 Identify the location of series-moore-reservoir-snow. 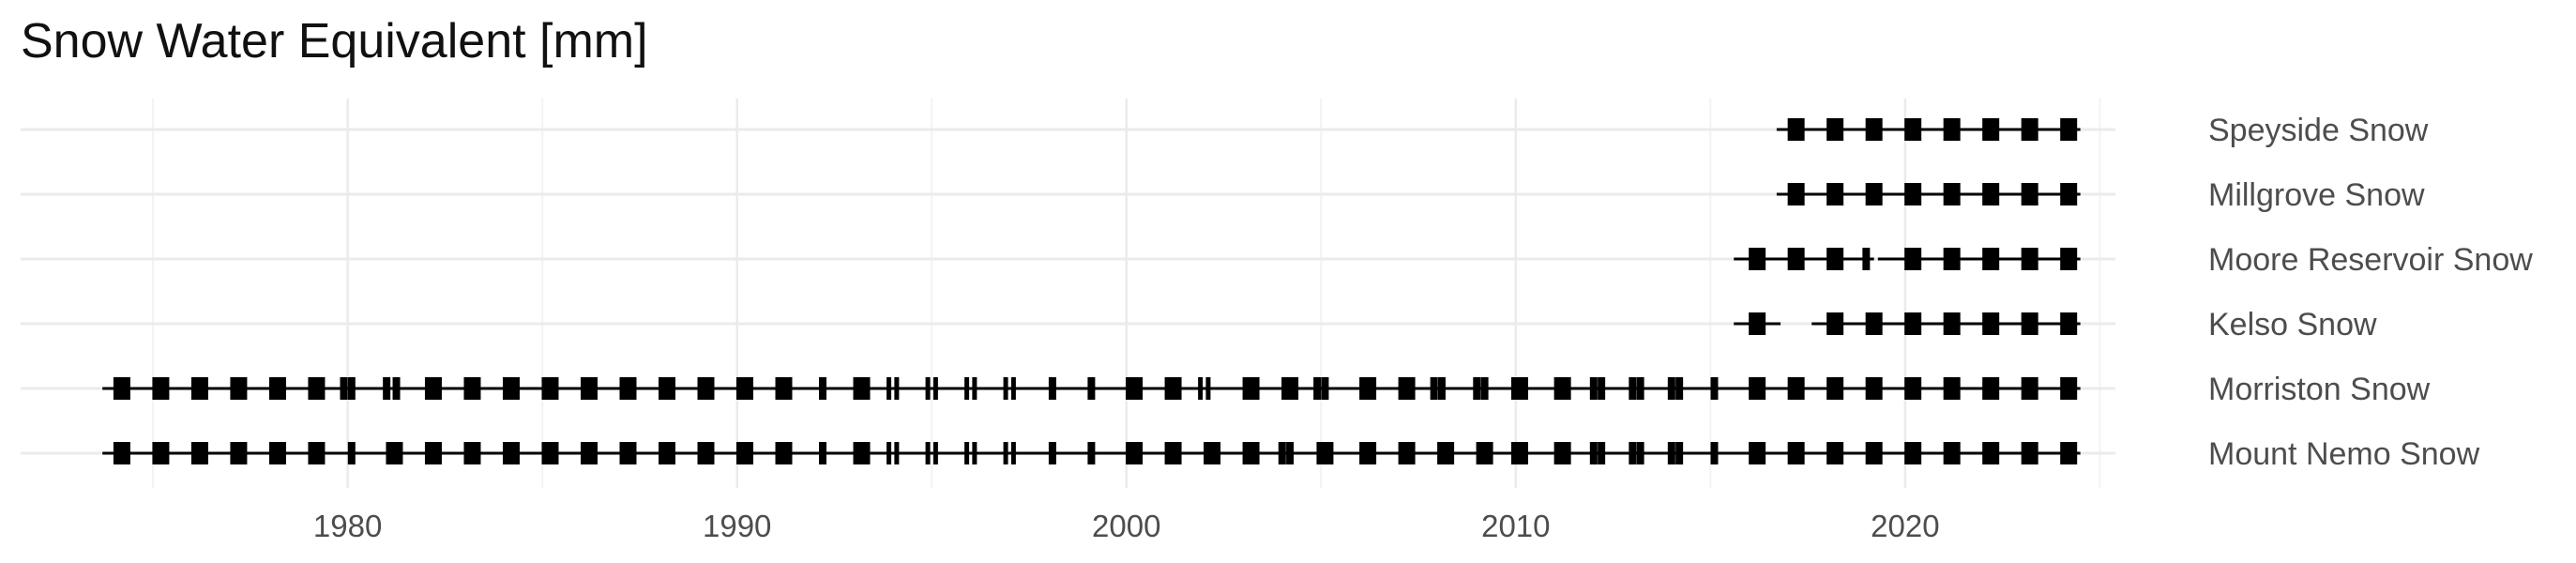
(1908, 259).